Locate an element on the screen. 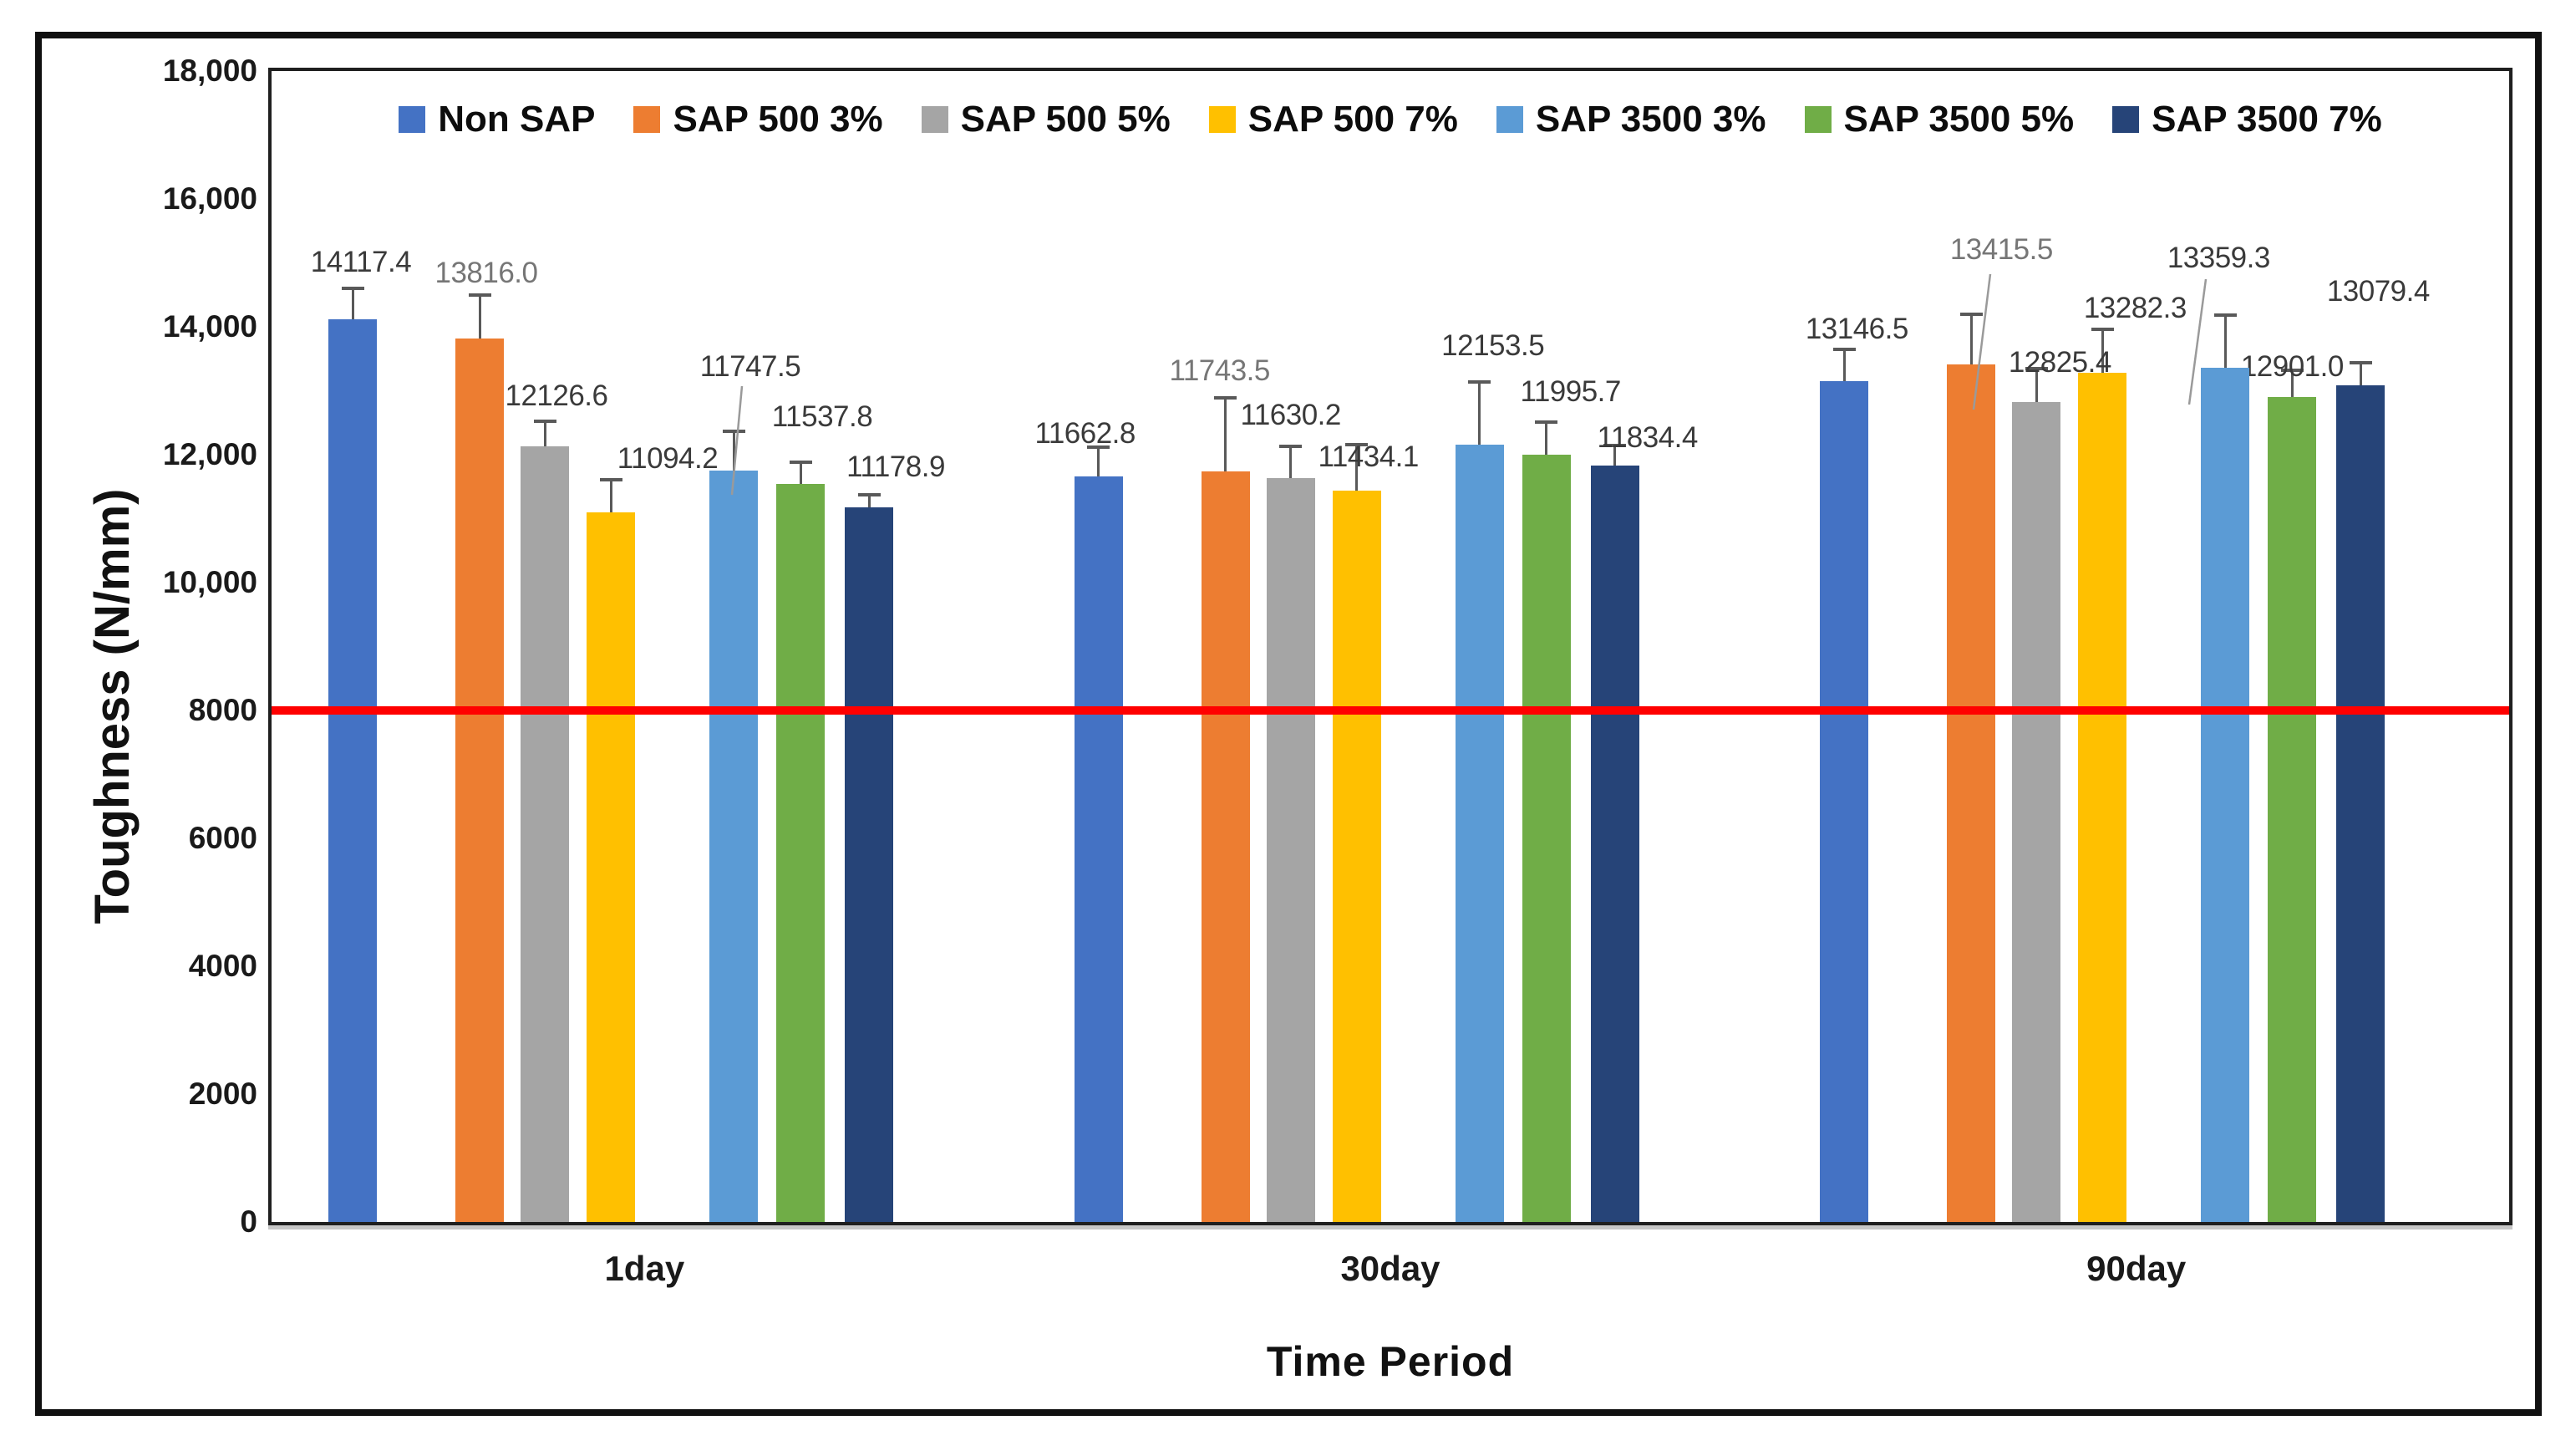 The width and height of the screenshot is (2576, 1451). data-label-sap-500-7%-30day: 11434.1 is located at coordinates (1368, 457).